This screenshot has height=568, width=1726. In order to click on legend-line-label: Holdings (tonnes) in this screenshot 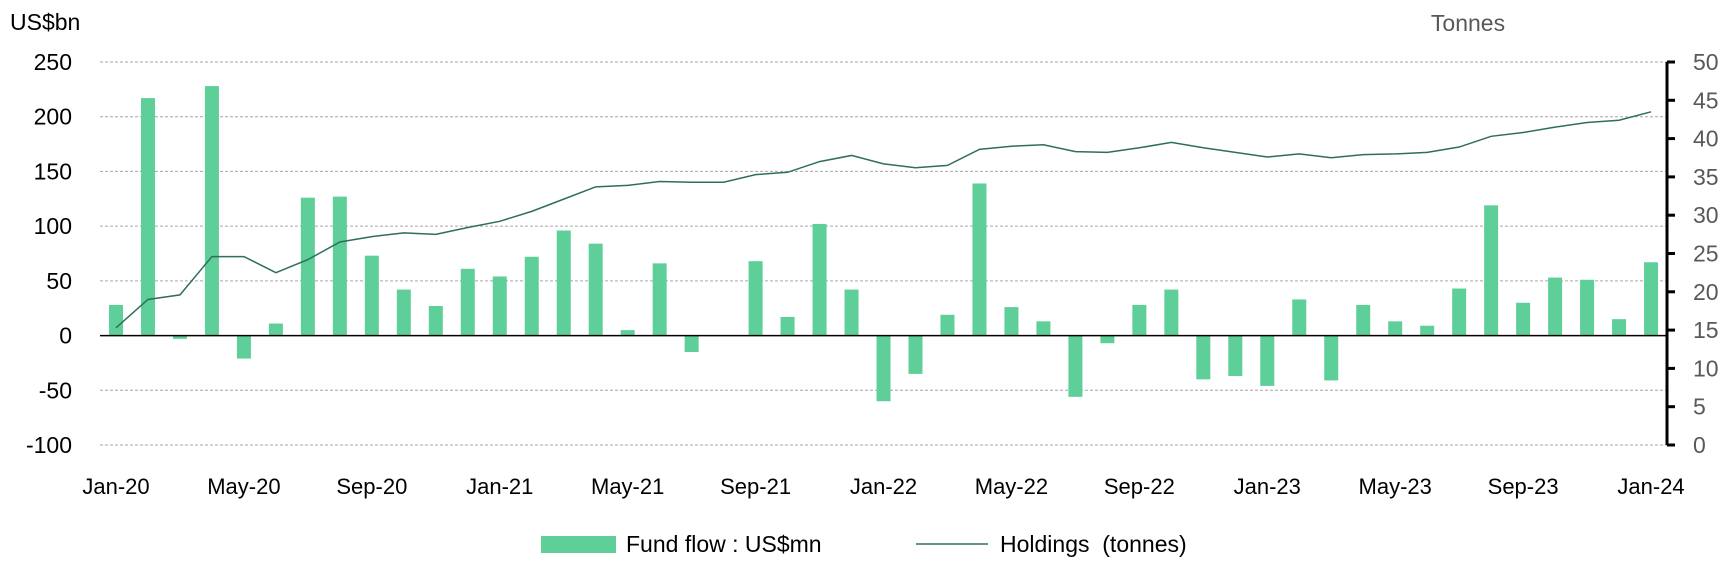, I will do `click(1093, 544)`.